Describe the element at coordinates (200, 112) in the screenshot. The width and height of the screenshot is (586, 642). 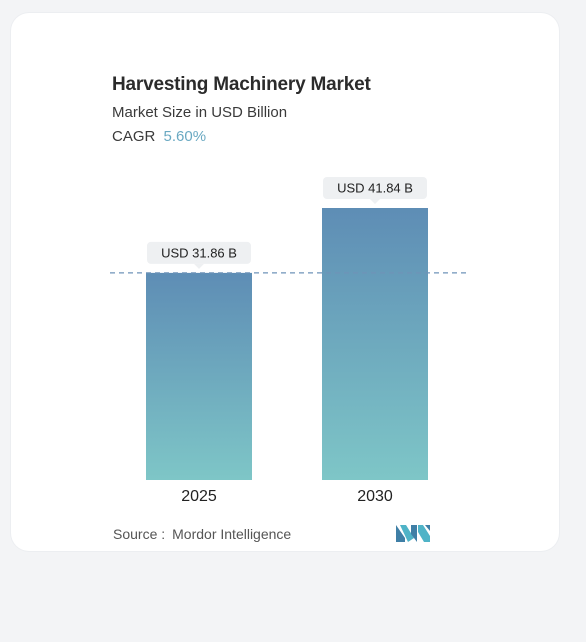
I see `chart-subtitle: Market Size in USD Billion` at that location.